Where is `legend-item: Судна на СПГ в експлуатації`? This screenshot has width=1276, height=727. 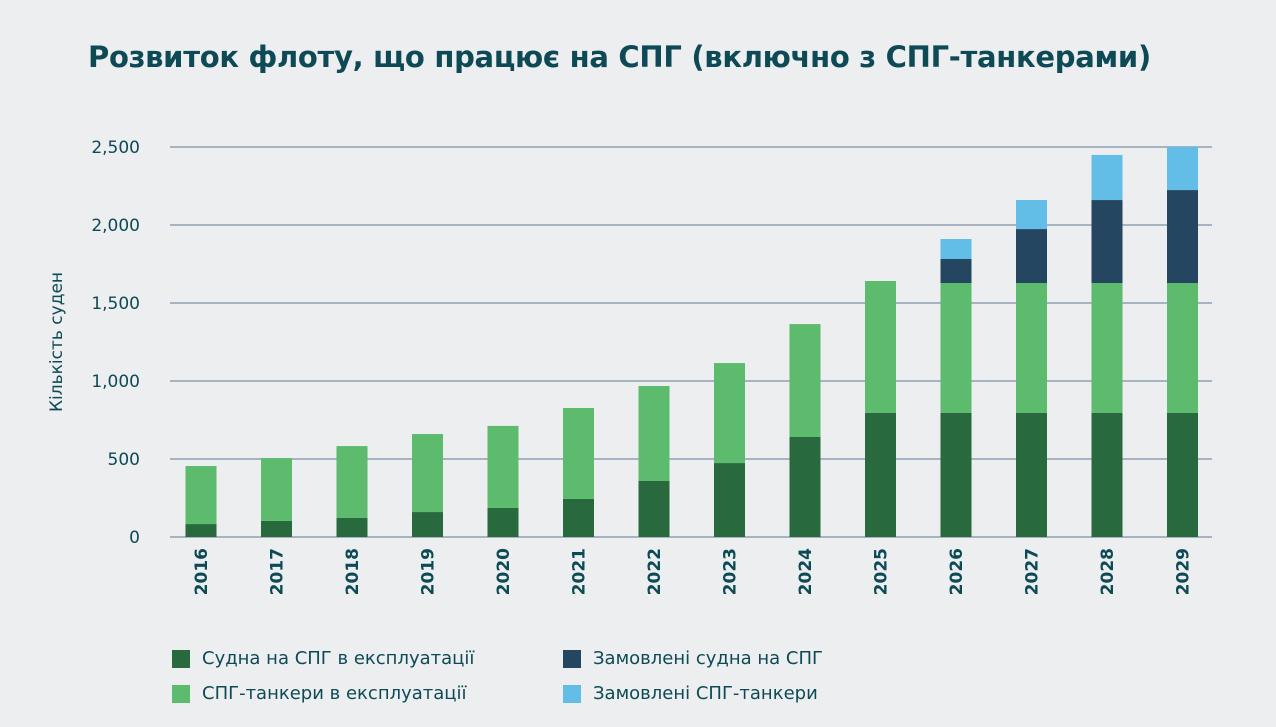
legend-item: Судна на СПГ в експлуатації is located at coordinates (323, 658).